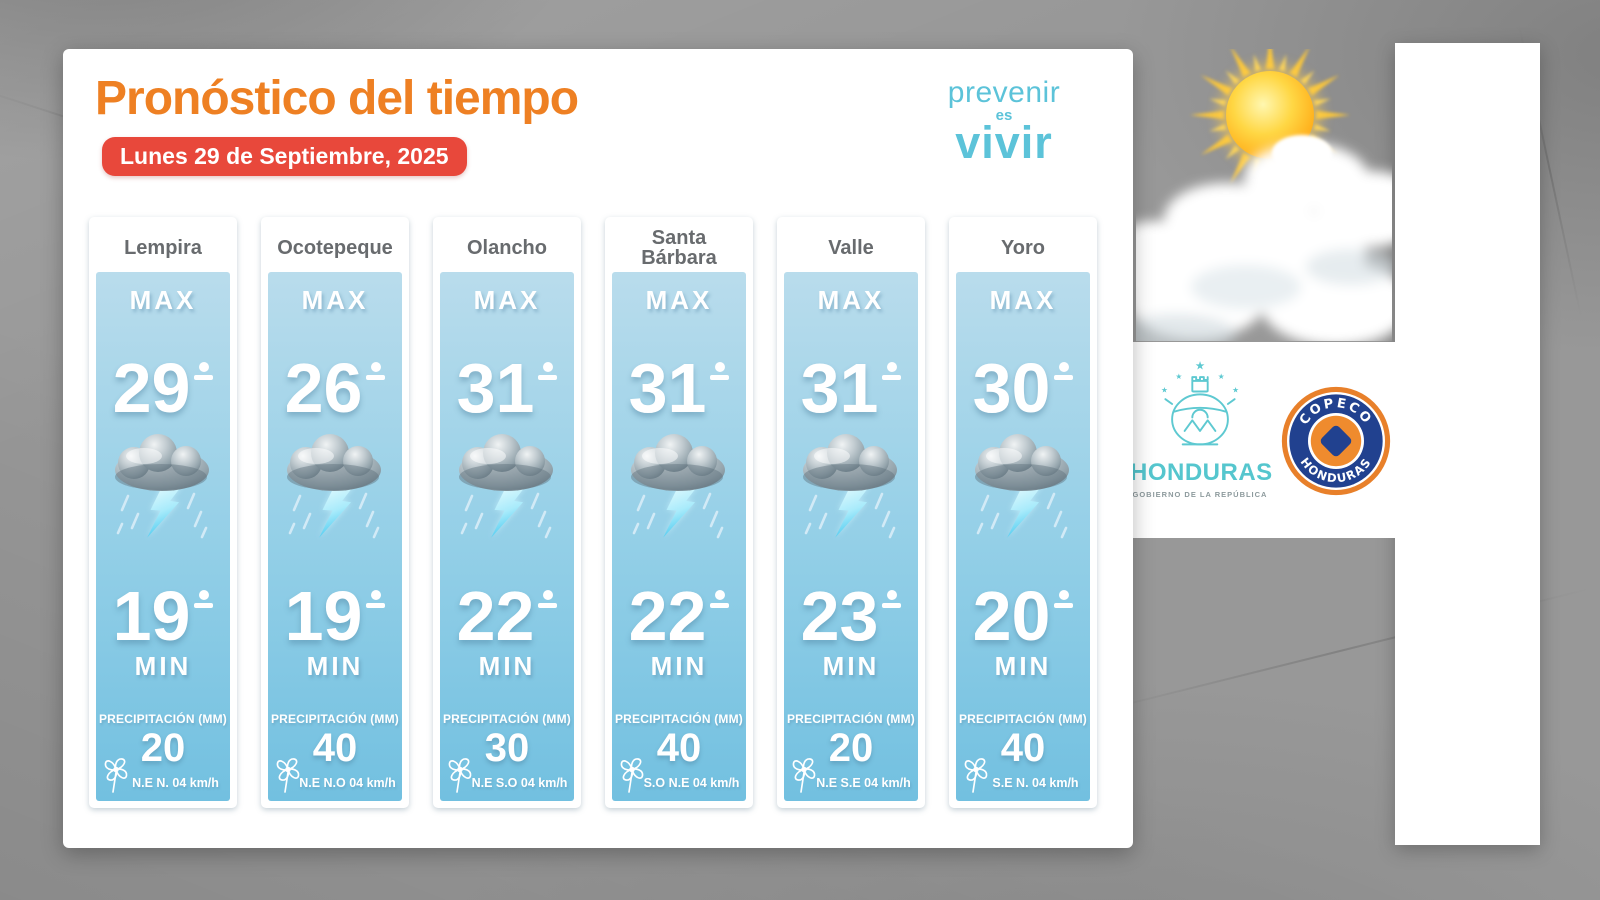  Describe the element at coordinates (679, 774) in the screenshot. I see `wind-row: S.O N.E 04 km/h` at that location.